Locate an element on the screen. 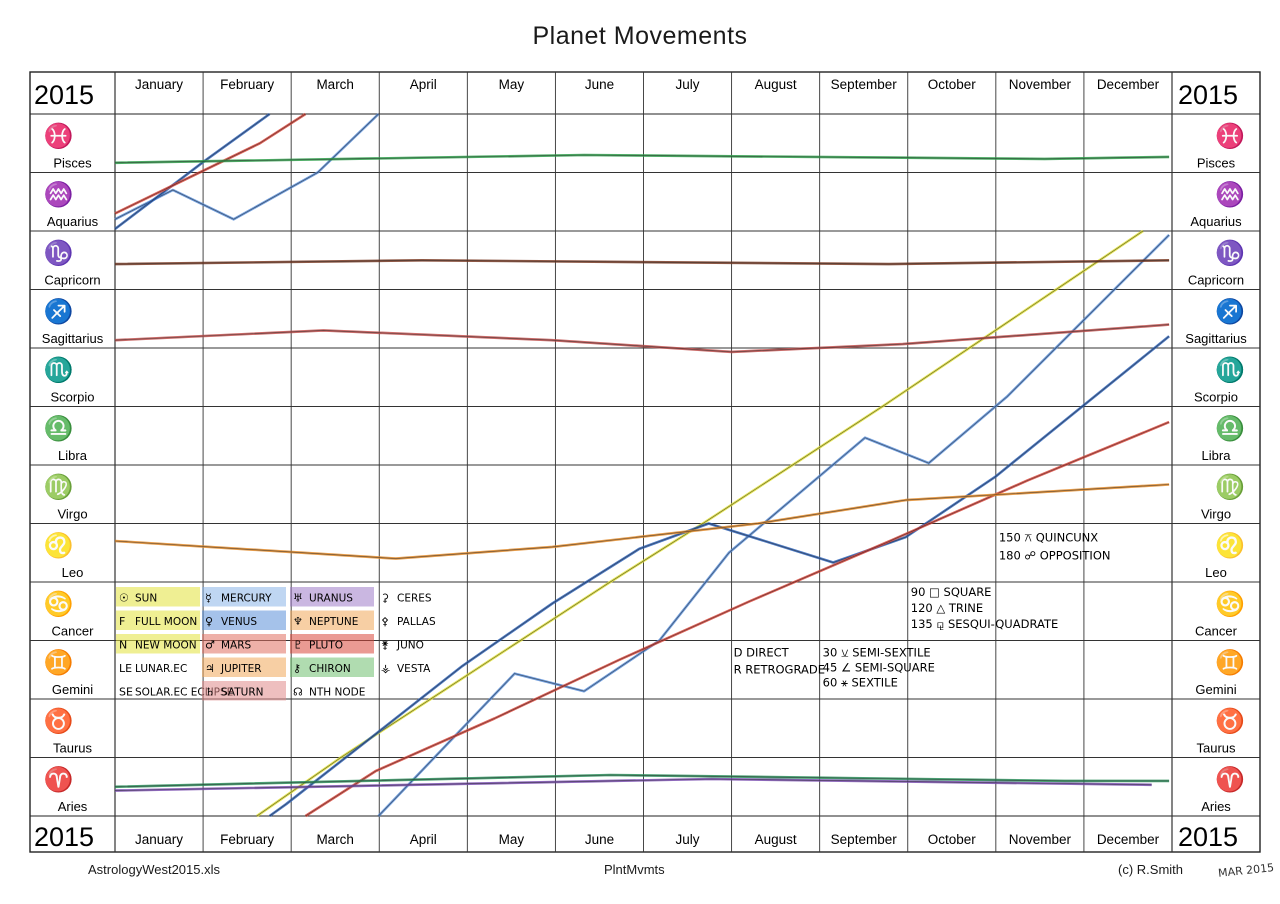 The image size is (1280, 904). sign-glyph-left: ♓ is located at coordinates (59, 136).